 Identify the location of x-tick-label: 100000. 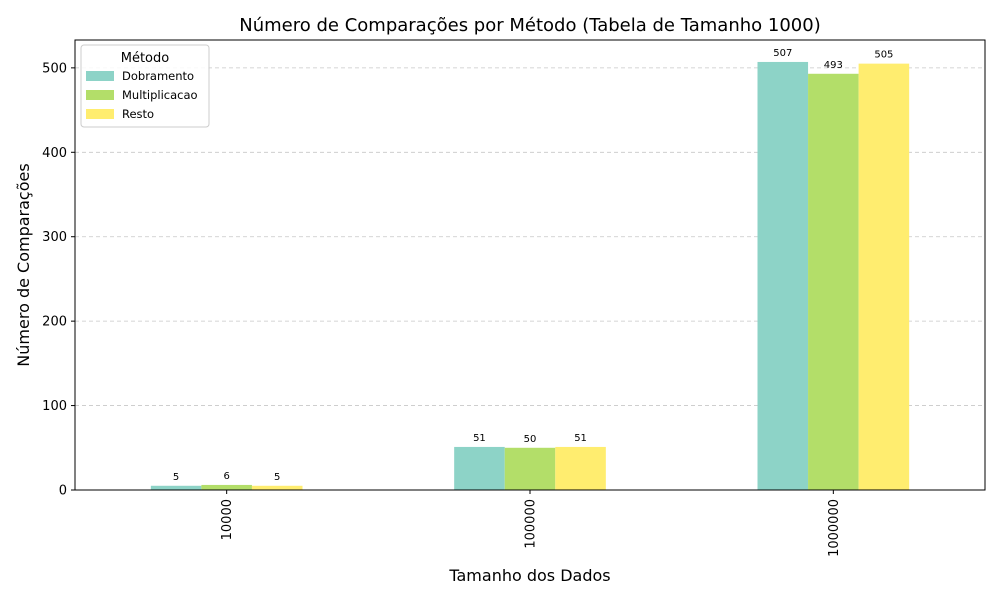
(531, 524).